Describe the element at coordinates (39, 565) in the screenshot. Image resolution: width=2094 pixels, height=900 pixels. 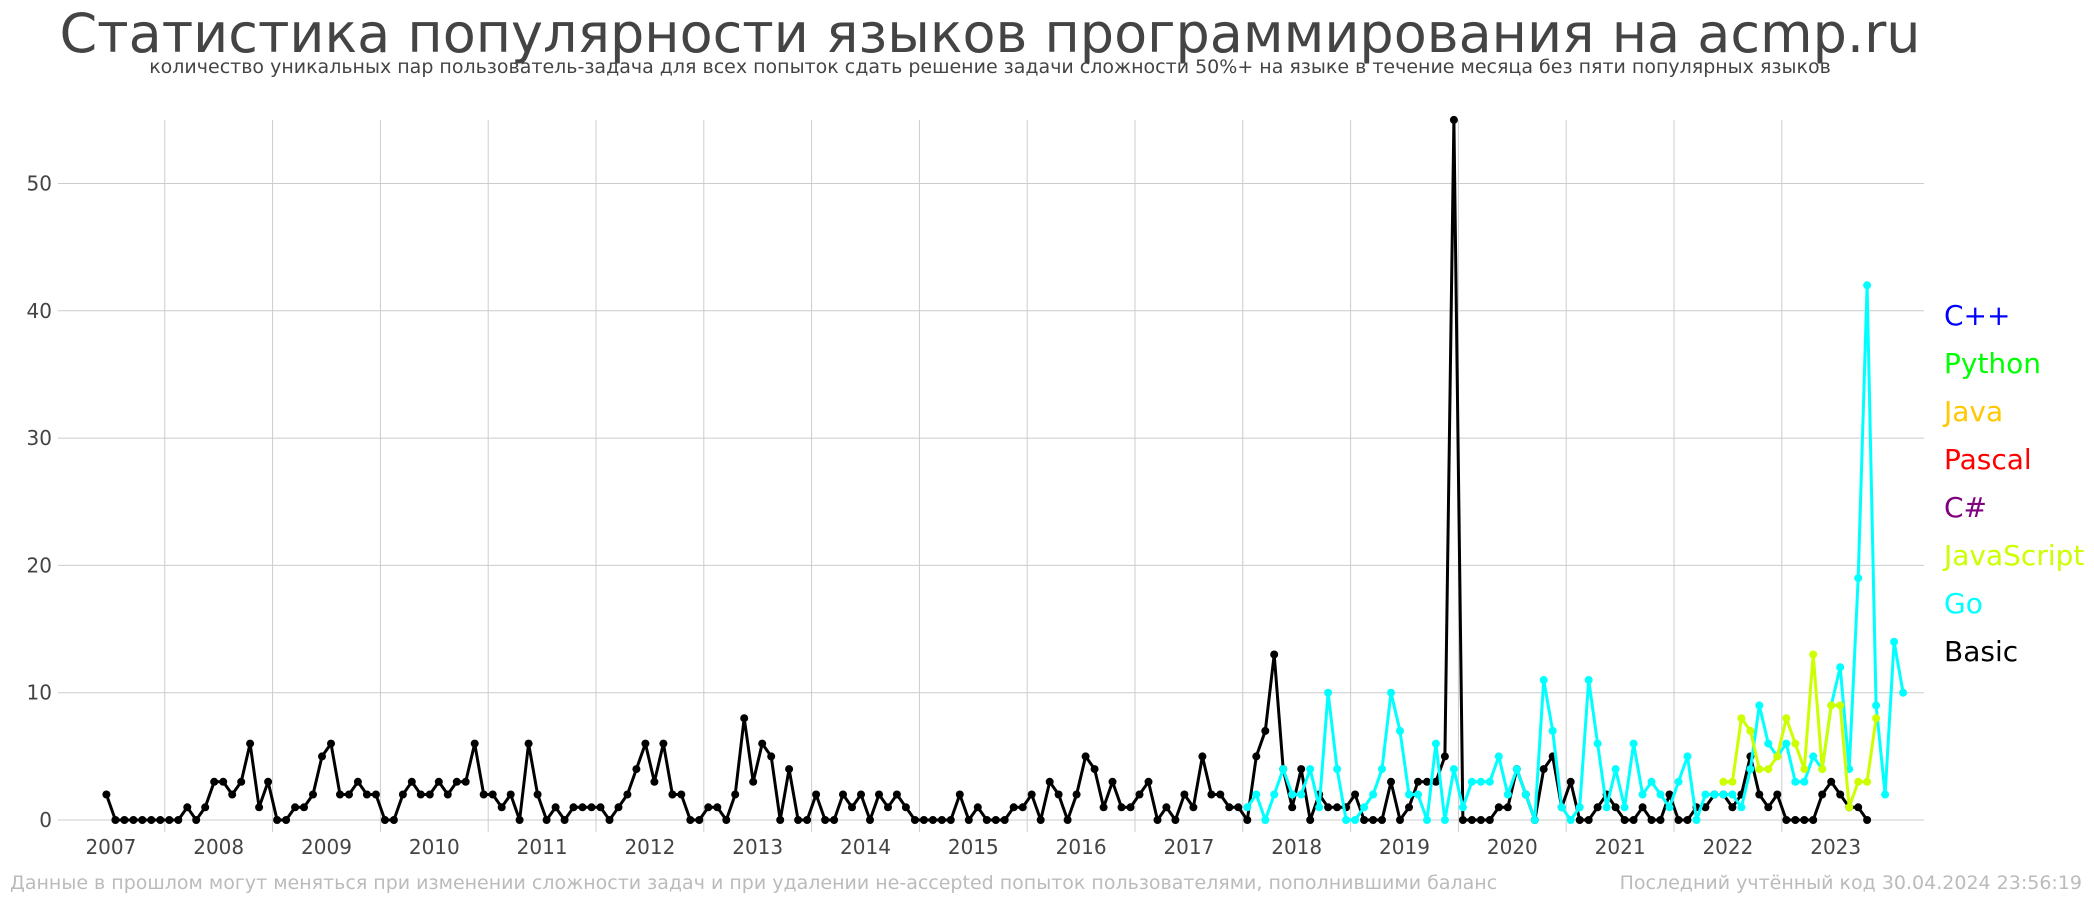
I see `y-tick-label: 20` at that location.